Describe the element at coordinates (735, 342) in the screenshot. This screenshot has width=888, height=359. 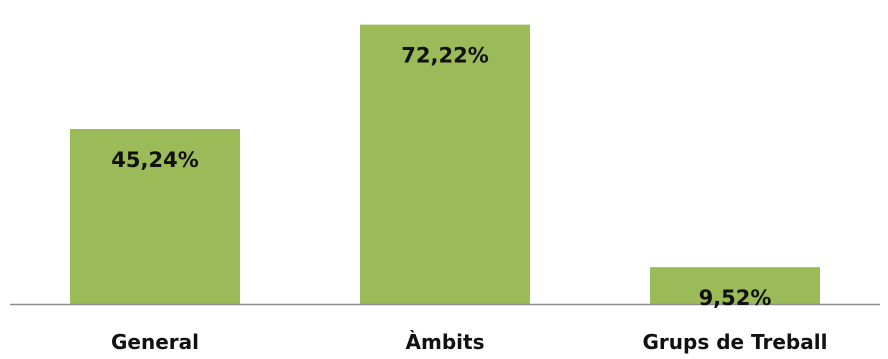
I see `category-label-2: Grups de Treball` at that location.